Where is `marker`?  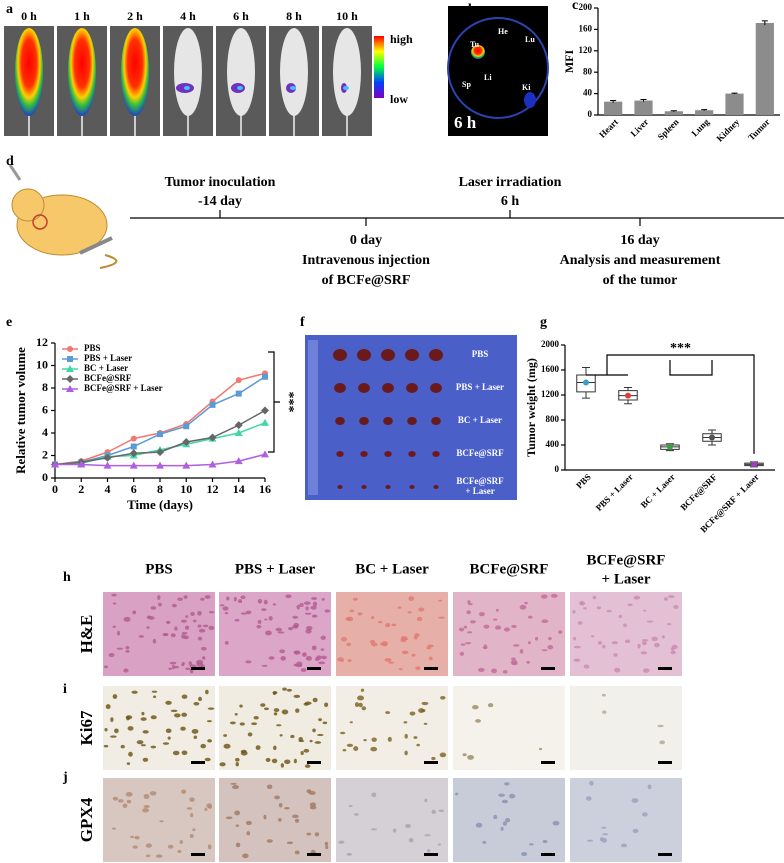 marker is located at coordinates (107, 457).